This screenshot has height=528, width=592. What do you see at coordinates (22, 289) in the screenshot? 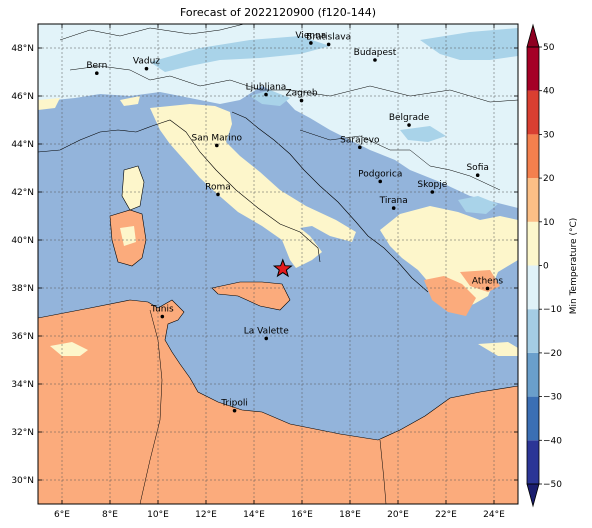
I see `y-tick-label: 38°N` at bounding box center [22, 289].